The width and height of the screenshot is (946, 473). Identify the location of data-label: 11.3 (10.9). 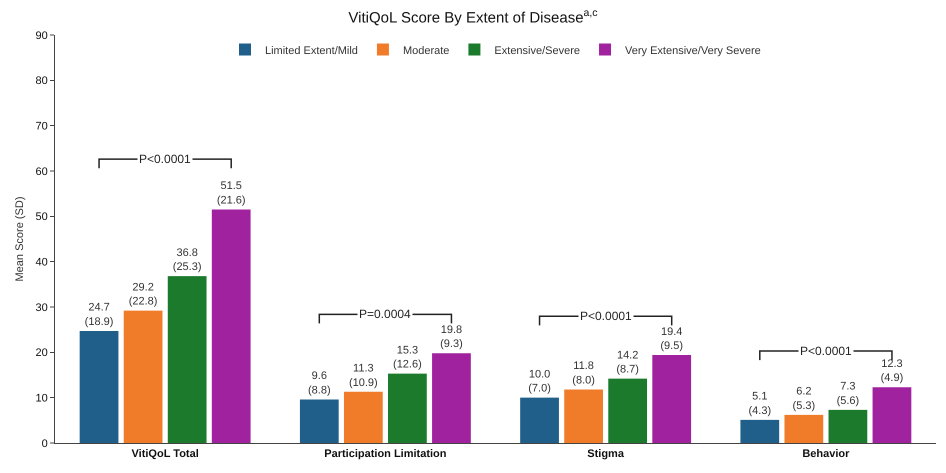
(363, 375).